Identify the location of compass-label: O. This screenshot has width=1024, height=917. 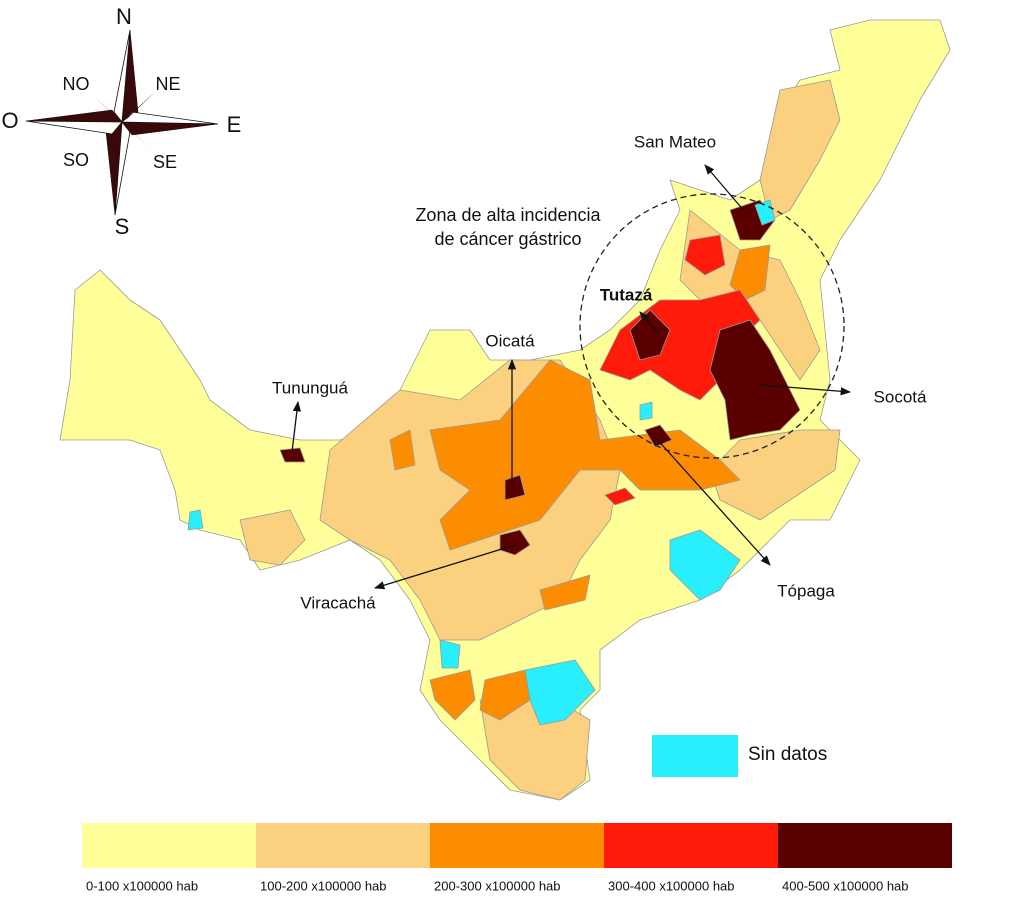
(9, 120).